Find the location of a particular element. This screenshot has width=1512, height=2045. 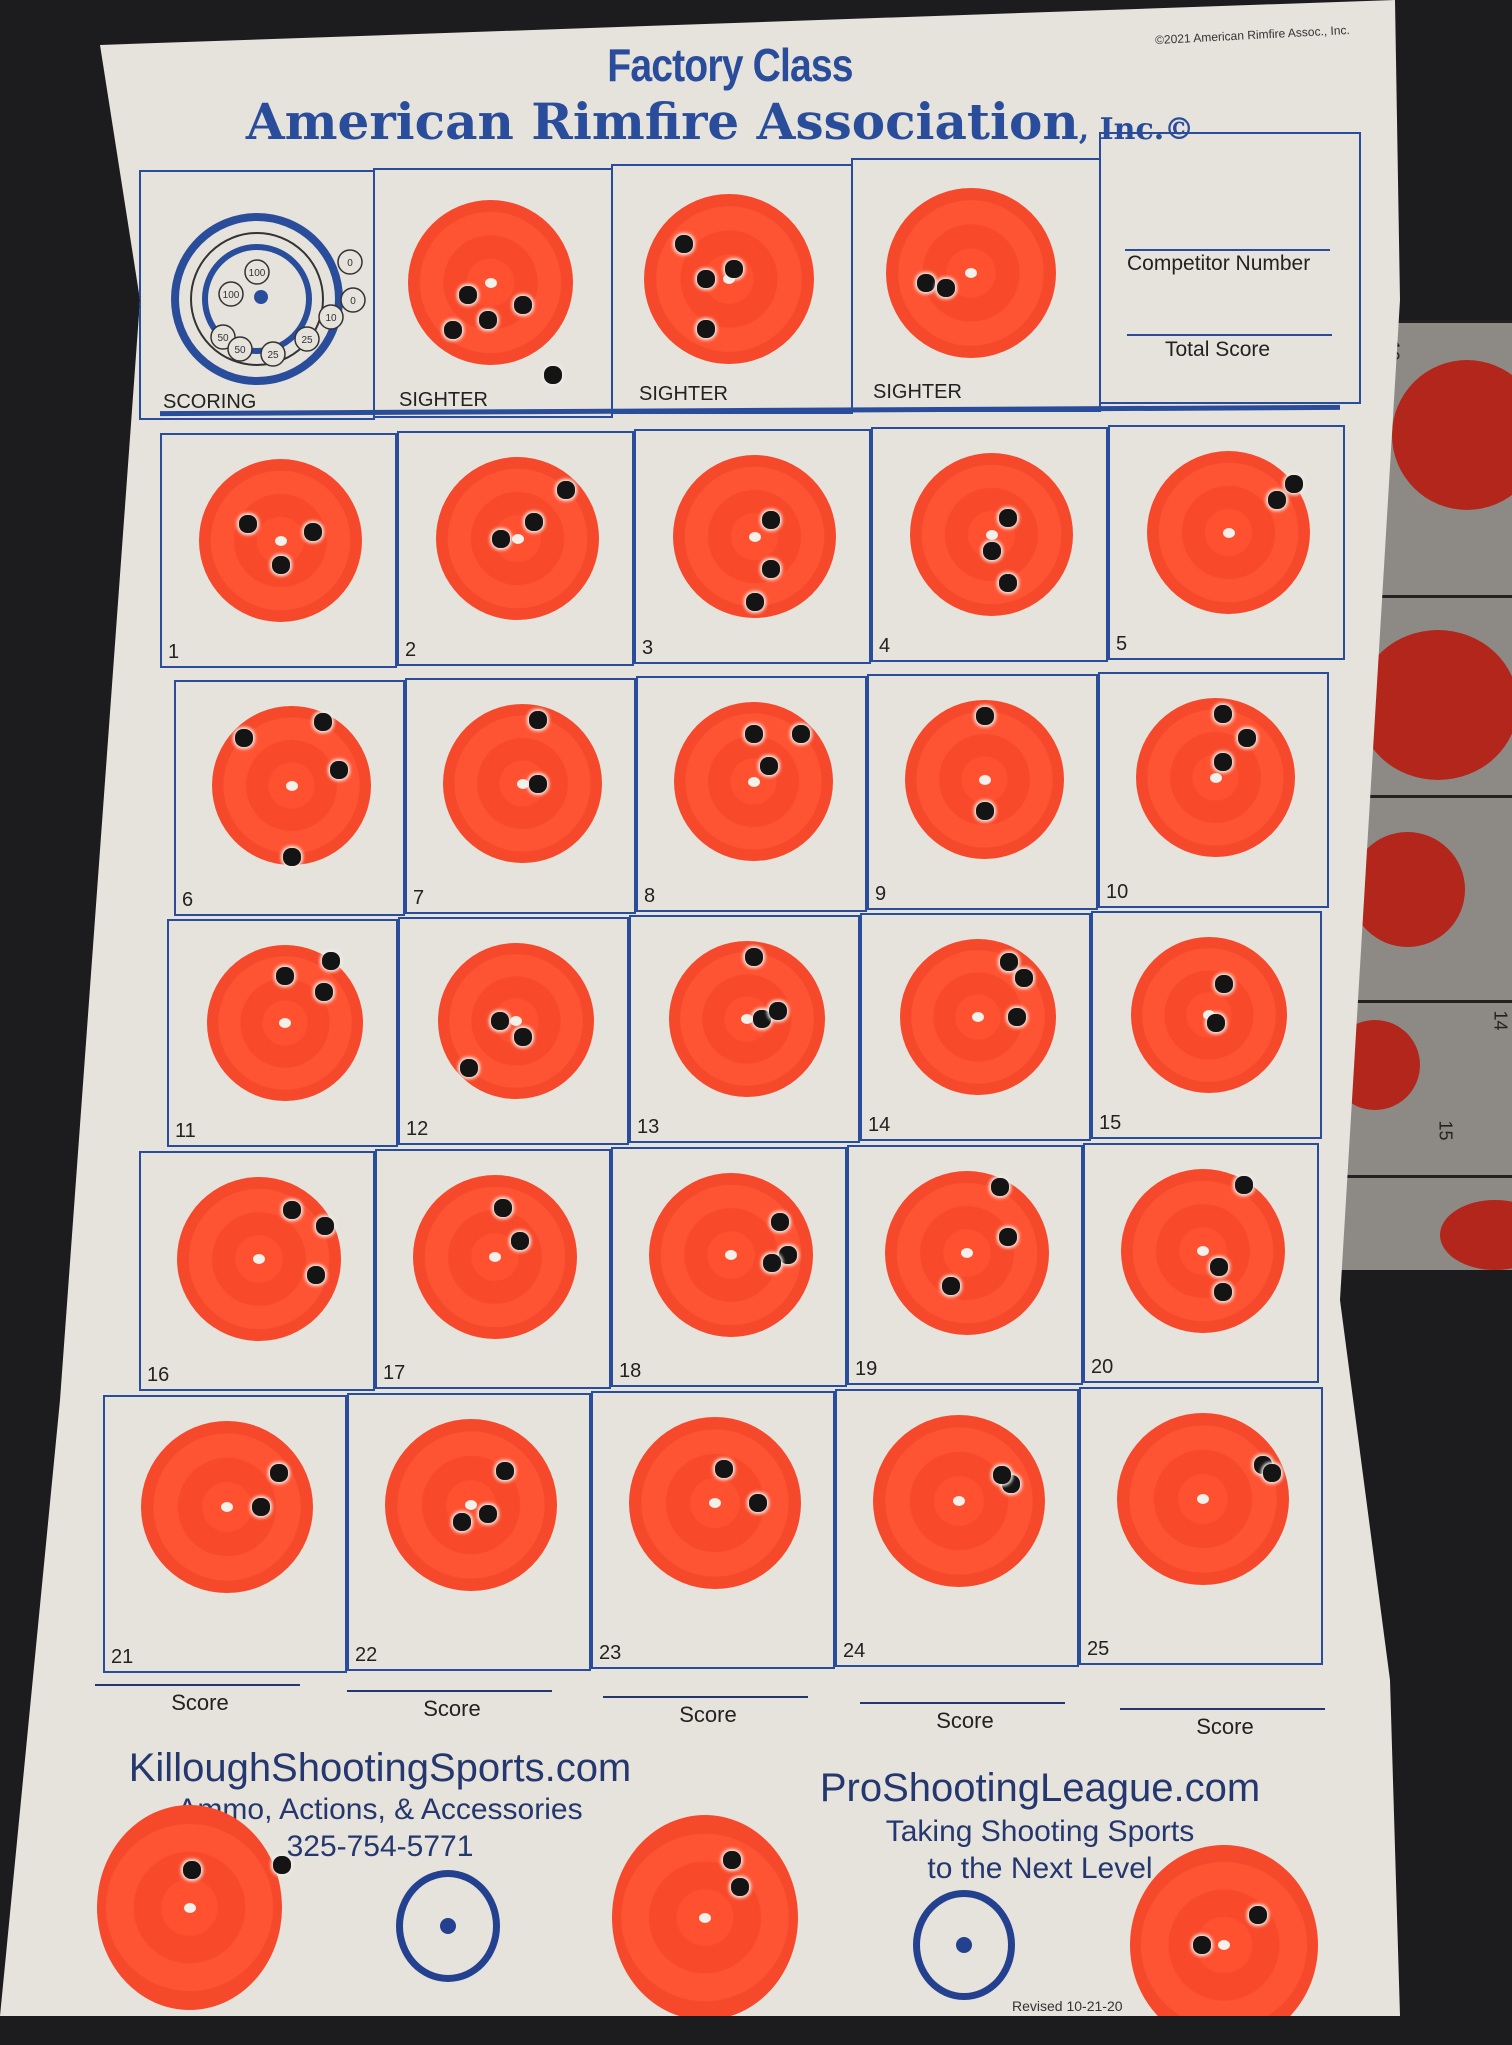

target-cell: 20 is located at coordinates (1201, 1263).